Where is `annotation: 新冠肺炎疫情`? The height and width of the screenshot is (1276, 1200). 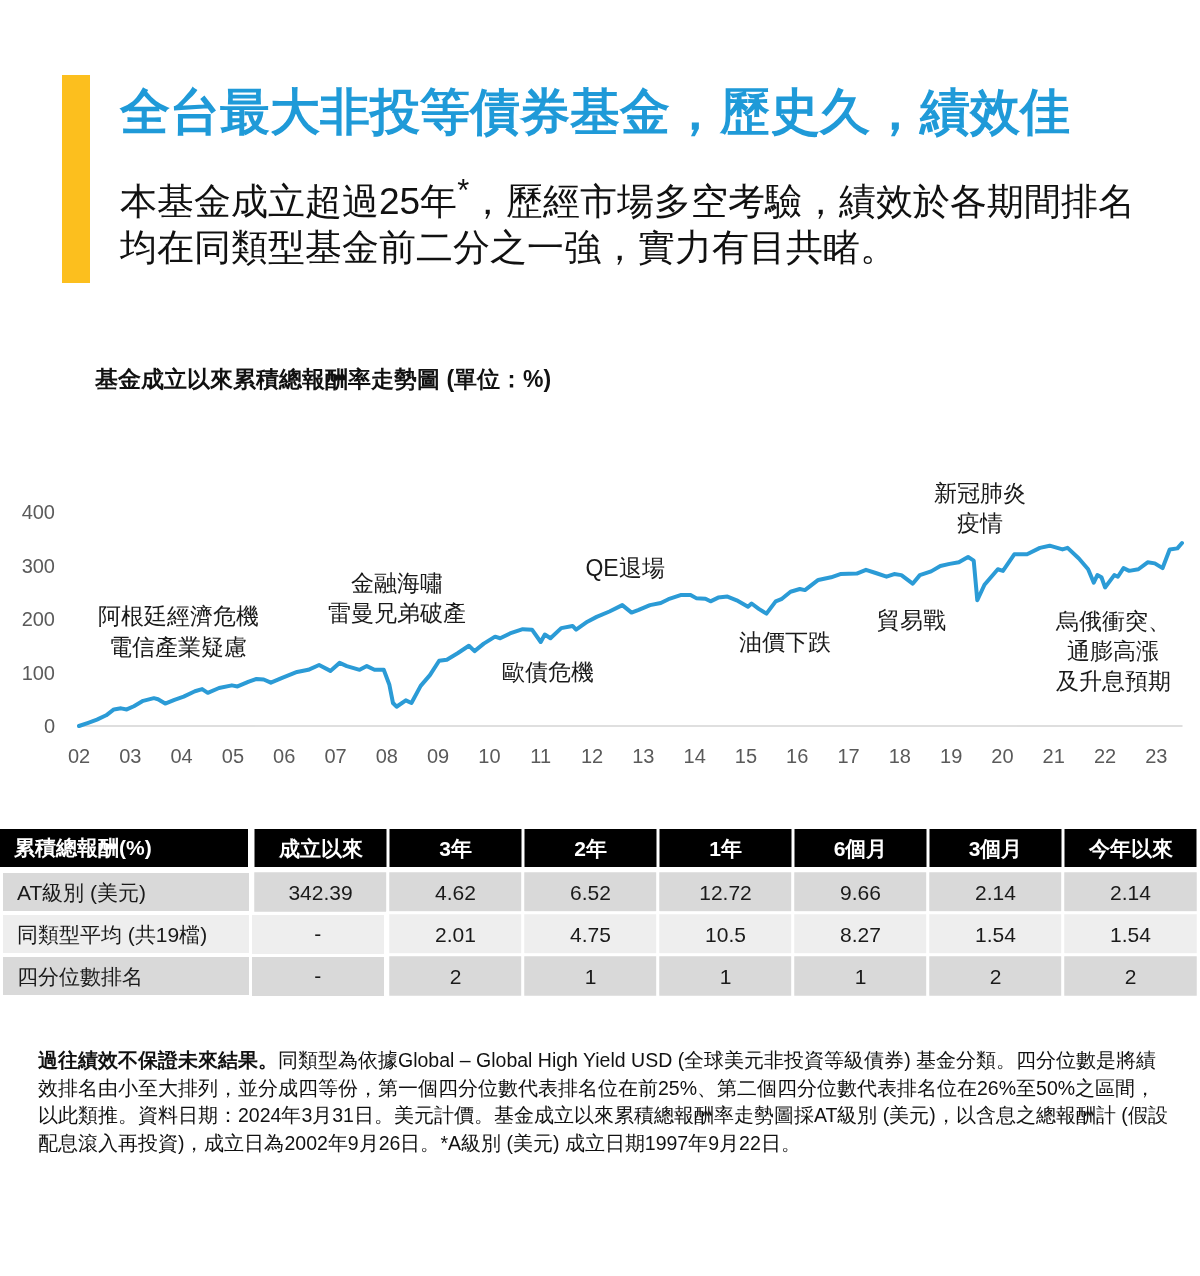 annotation: 新冠肺炎疫情 is located at coordinates (980, 508).